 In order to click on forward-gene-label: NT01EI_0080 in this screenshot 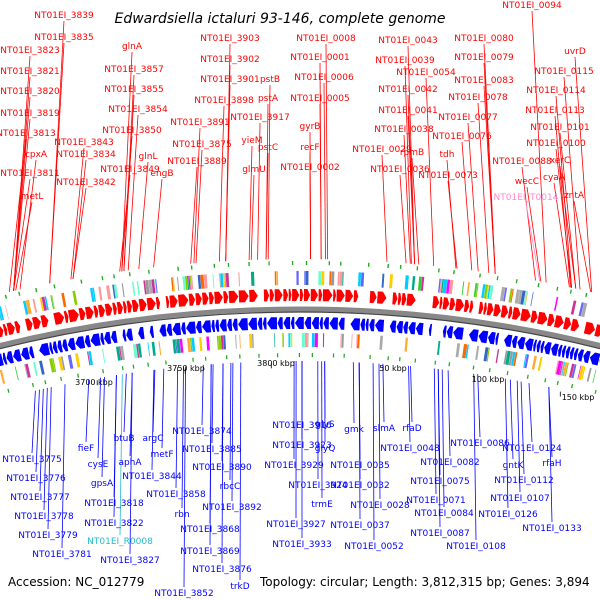, I will do `click(484, 39)`.